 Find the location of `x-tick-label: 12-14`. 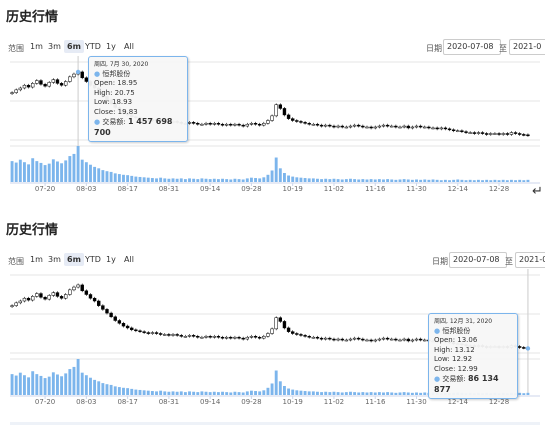

x-tick-label: 12-14 is located at coordinates (458, 402).